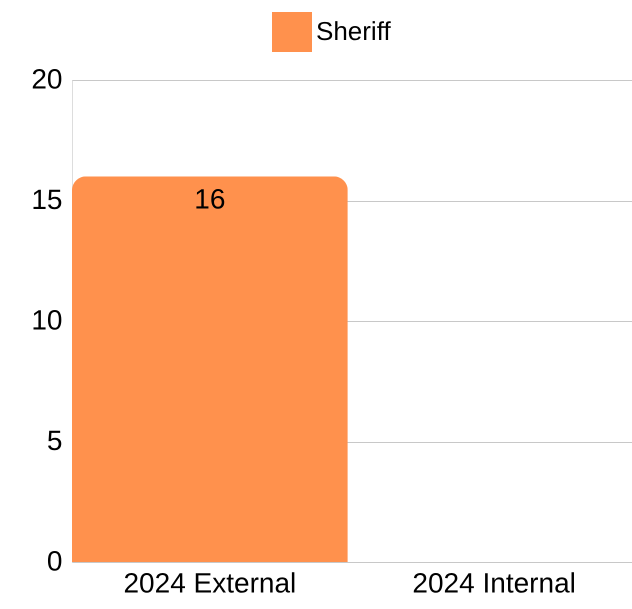  Describe the element at coordinates (46, 79) in the screenshot. I see `y-tick-label: 20` at that location.